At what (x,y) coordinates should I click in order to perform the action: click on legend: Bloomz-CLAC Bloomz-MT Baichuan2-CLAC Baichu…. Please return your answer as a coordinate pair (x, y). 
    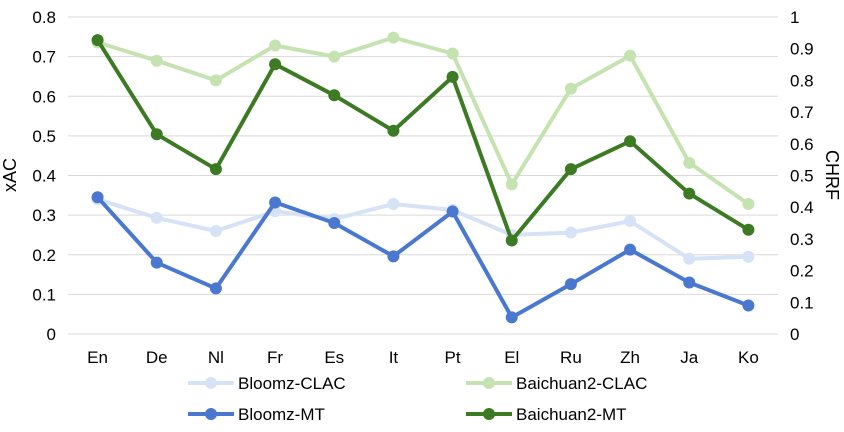
    Looking at the image, I should click on (417, 399).